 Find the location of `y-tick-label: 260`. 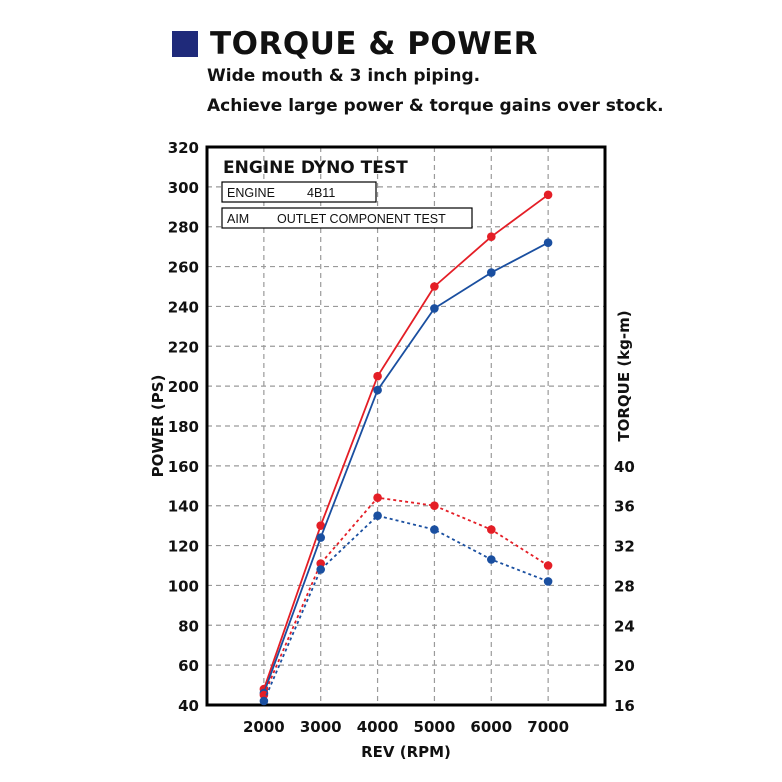

y-tick-label: 260 is located at coordinates (183, 268).